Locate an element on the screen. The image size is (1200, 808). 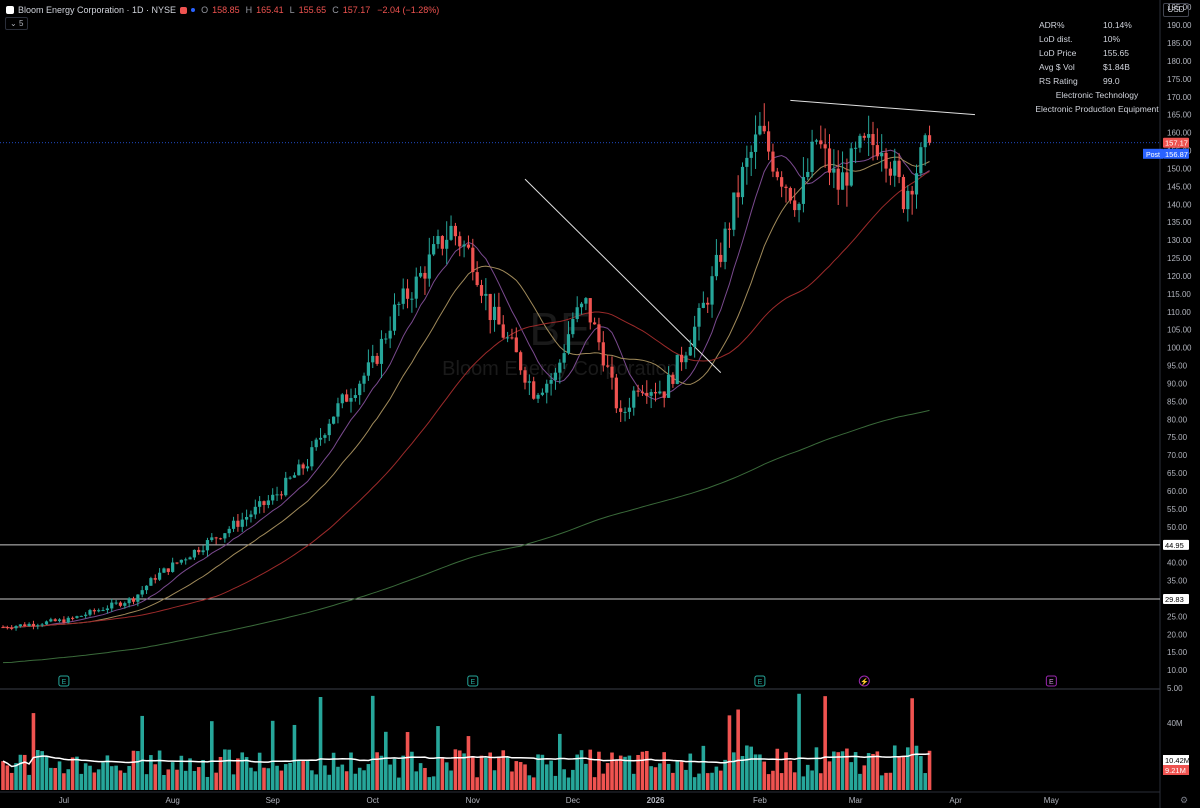
descending-trendline is located at coordinates (623, 276).